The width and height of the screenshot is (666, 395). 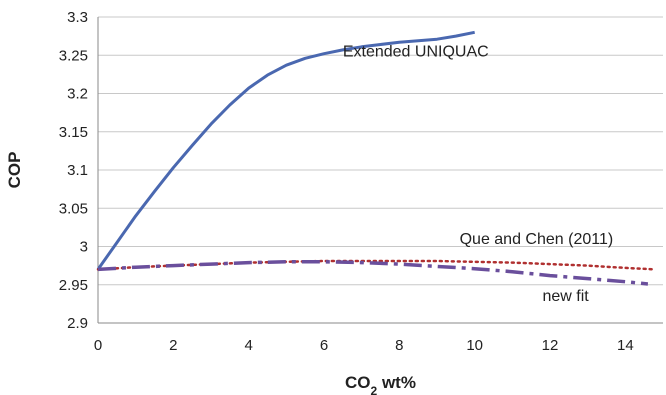 What do you see at coordinates (14, 170) in the screenshot?
I see `y-axis-title: COP` at bounding box center [14, 170].